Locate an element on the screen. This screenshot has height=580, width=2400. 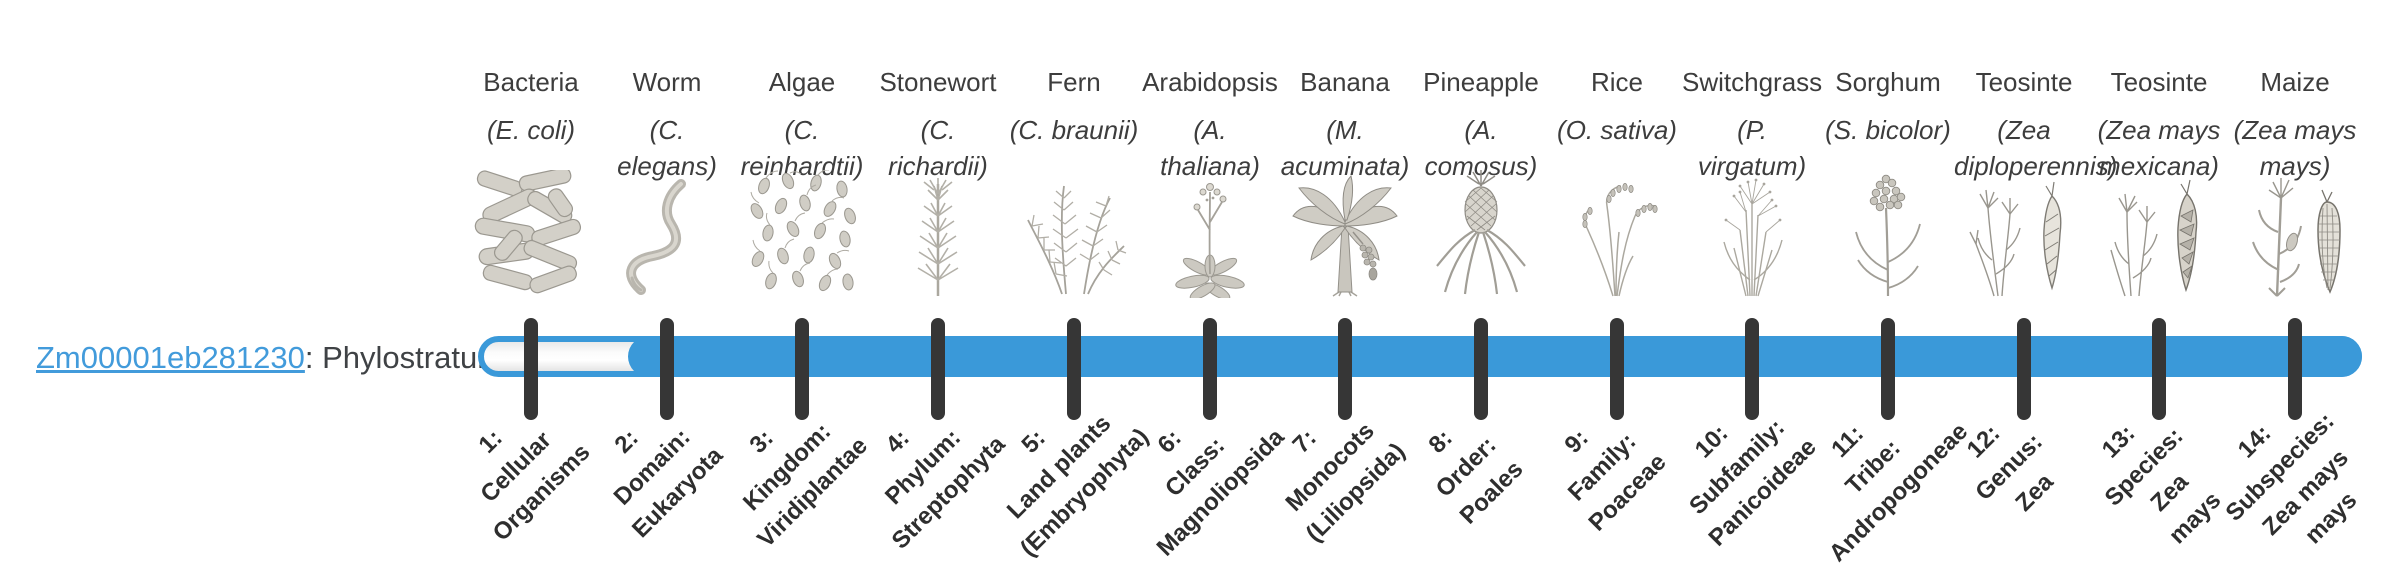
organism-sci-name: (C. braunii) is located at coordinates (1074, 130).